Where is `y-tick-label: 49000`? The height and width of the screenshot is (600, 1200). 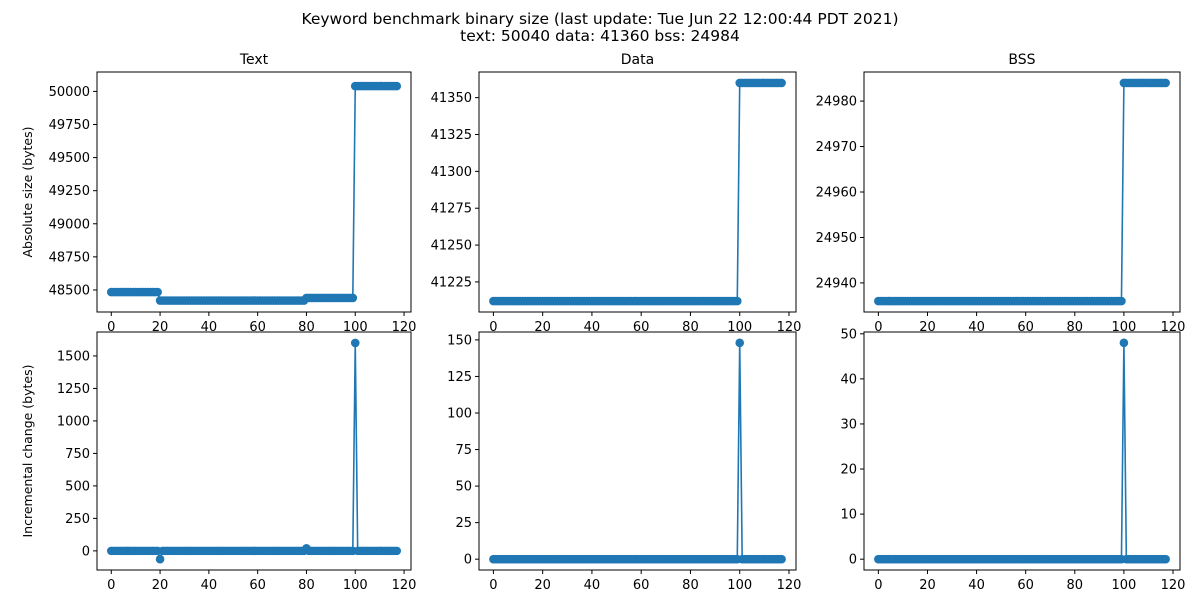 y-tick-label: 49000 is located at coordinates (69, 224).